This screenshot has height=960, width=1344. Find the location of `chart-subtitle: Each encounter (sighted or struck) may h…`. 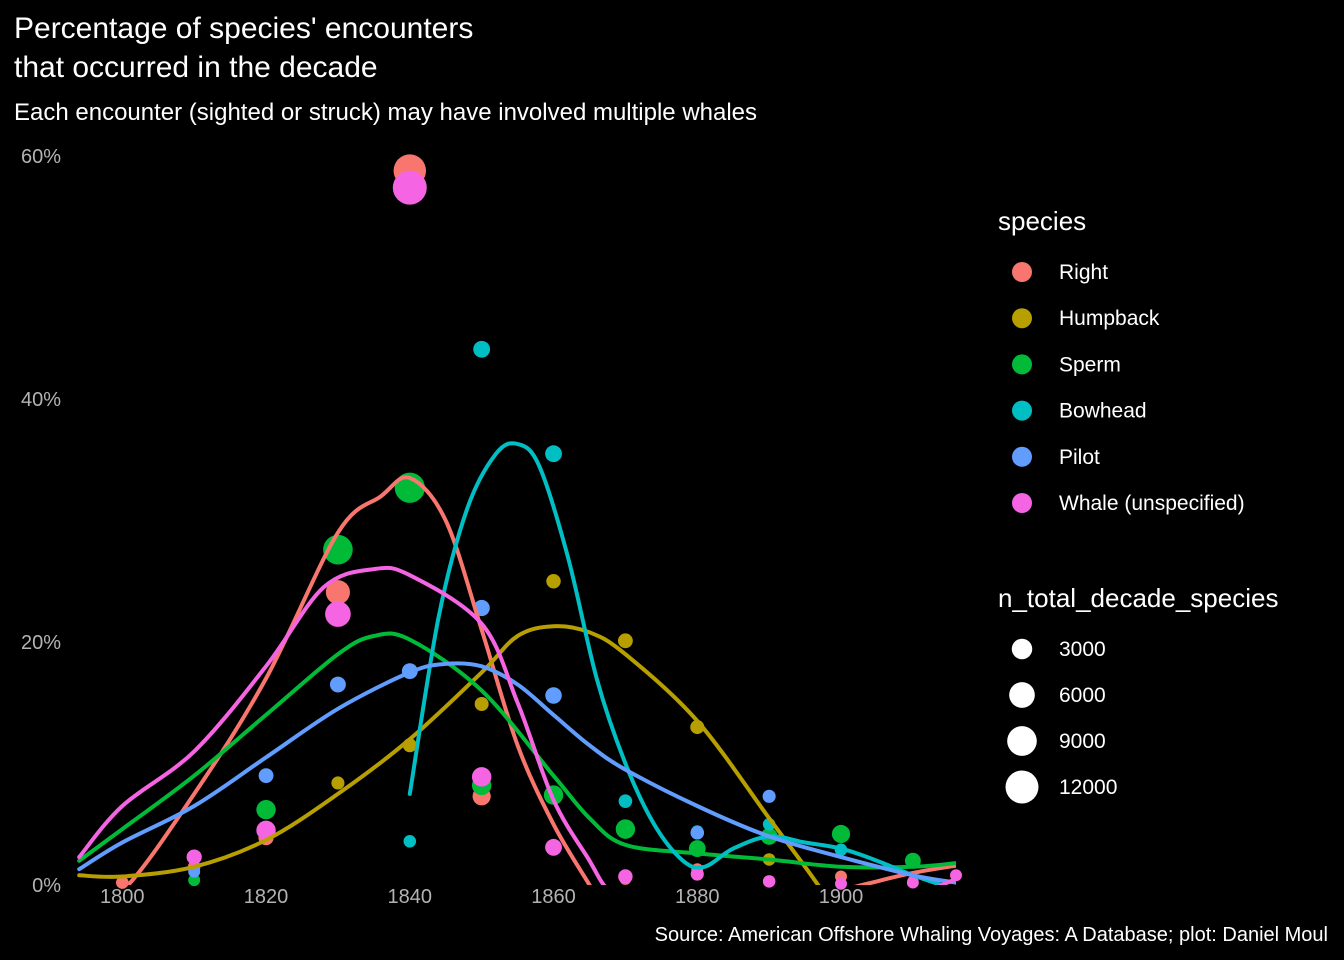

chart-subtitle: Each encounter (sighted or struck) may h… is located at coordinates (385, 112).